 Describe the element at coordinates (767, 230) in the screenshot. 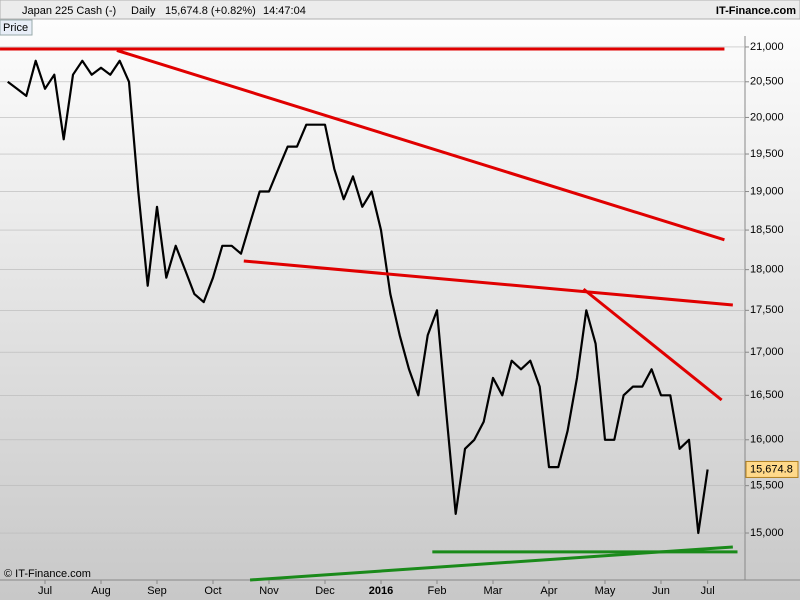

I see `y-tick-label: 18,500` at that location.